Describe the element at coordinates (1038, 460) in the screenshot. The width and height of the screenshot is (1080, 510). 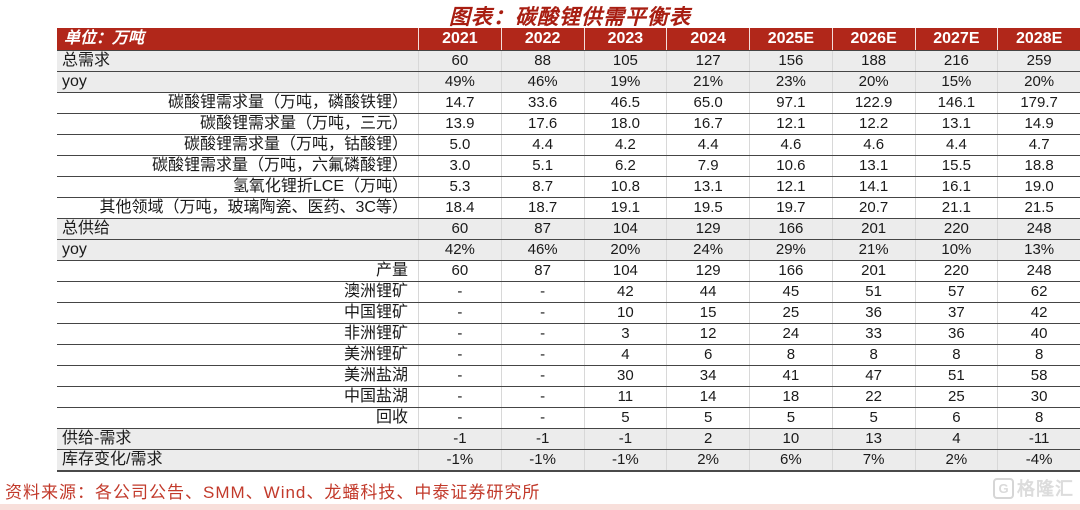
I see `value-cell: -4%` at that location.